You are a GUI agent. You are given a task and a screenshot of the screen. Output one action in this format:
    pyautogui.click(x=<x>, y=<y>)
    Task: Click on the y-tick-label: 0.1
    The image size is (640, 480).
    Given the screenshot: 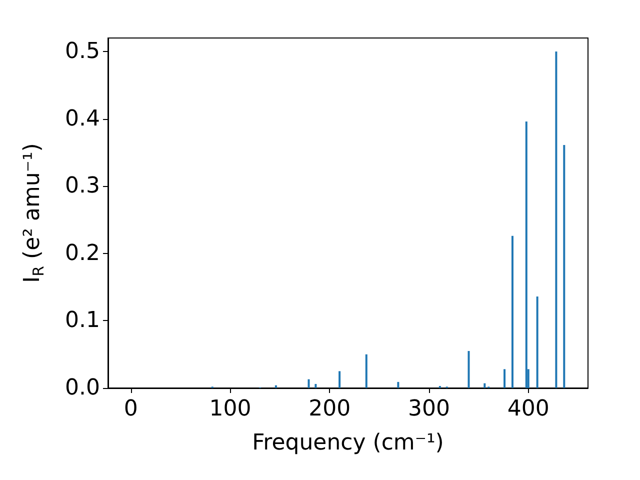 What is the action you would take?
    pyautogui.click(x=82, y=321)
    